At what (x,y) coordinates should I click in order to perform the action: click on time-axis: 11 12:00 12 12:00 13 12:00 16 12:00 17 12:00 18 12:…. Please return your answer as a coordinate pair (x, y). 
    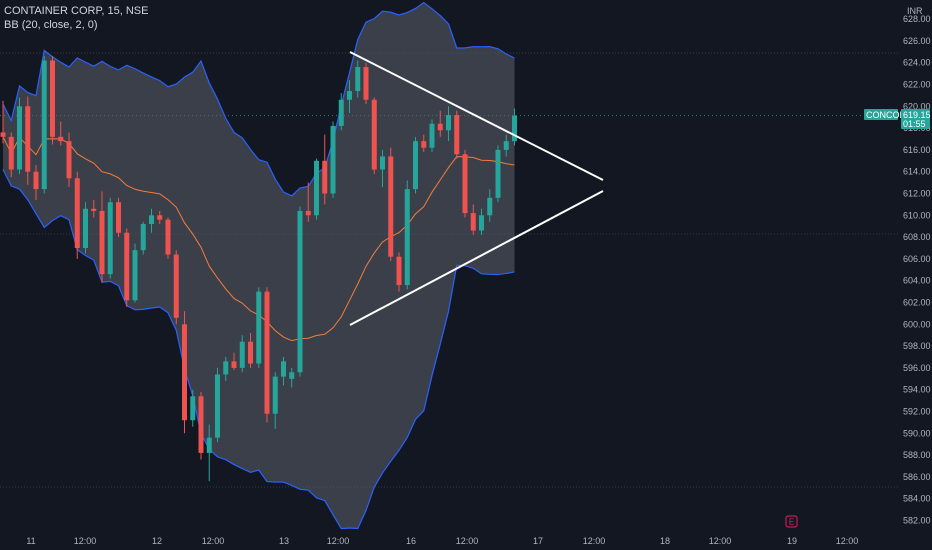
    Looking at the image, I should click on (442, 541).